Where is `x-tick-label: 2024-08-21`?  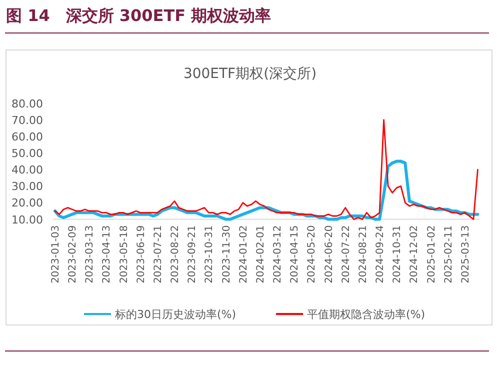
x-tick-label: 2024-08-21 is located at coordinates (363, 254).